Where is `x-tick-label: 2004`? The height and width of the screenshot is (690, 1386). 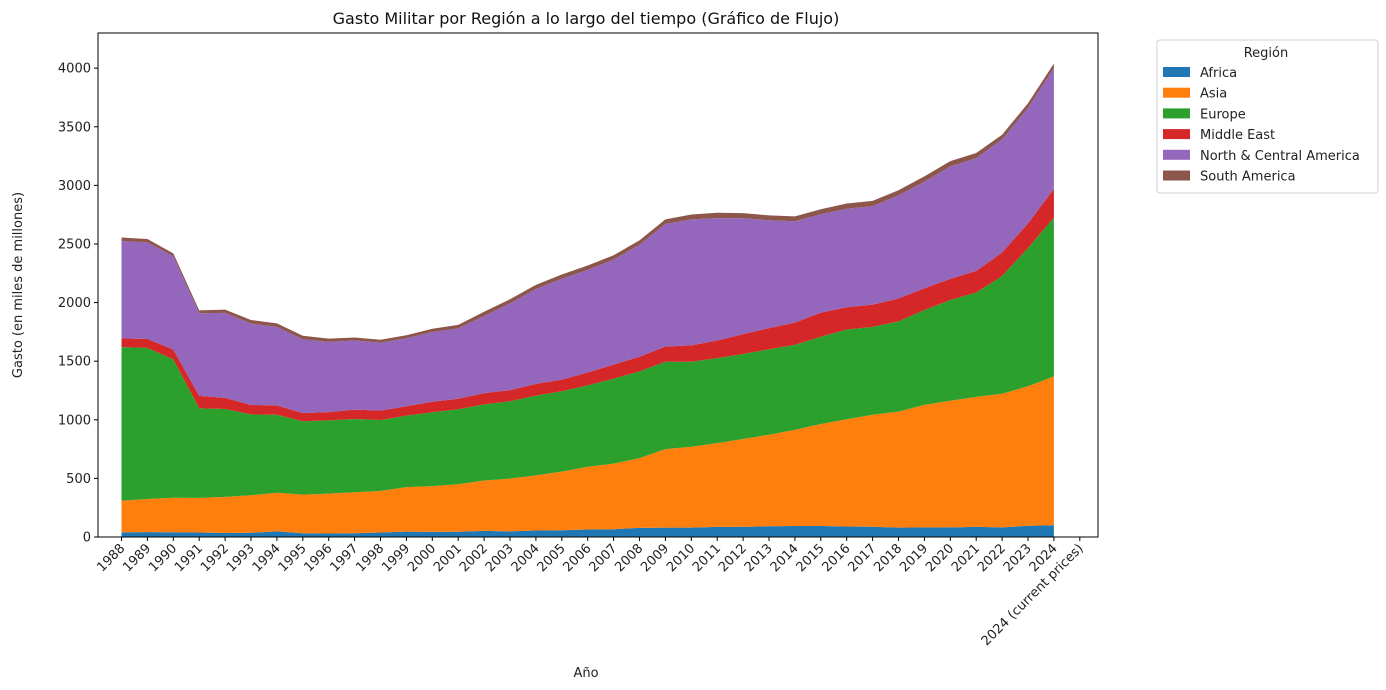
x-tick-label: 2004 is located at coordinates (526, 558).